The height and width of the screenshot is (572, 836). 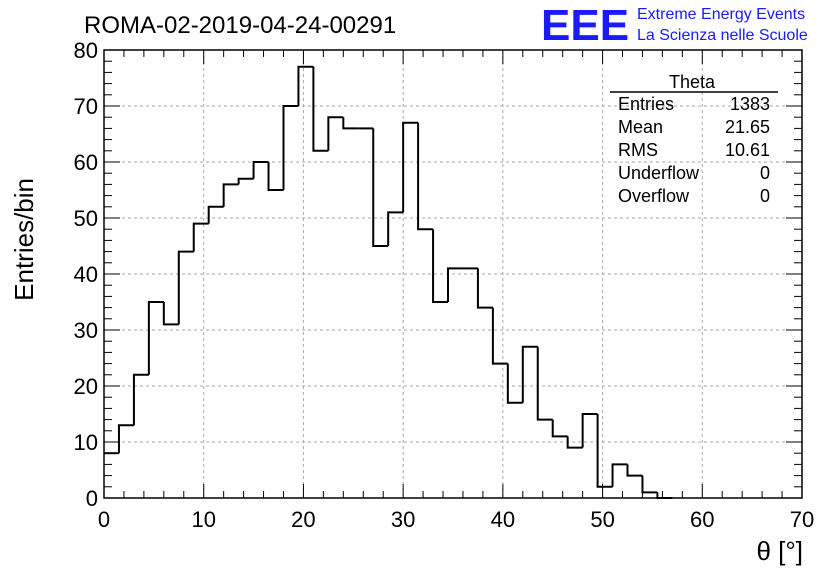 I want to click on y-tick-label: 60, so click(x=86, y=162).